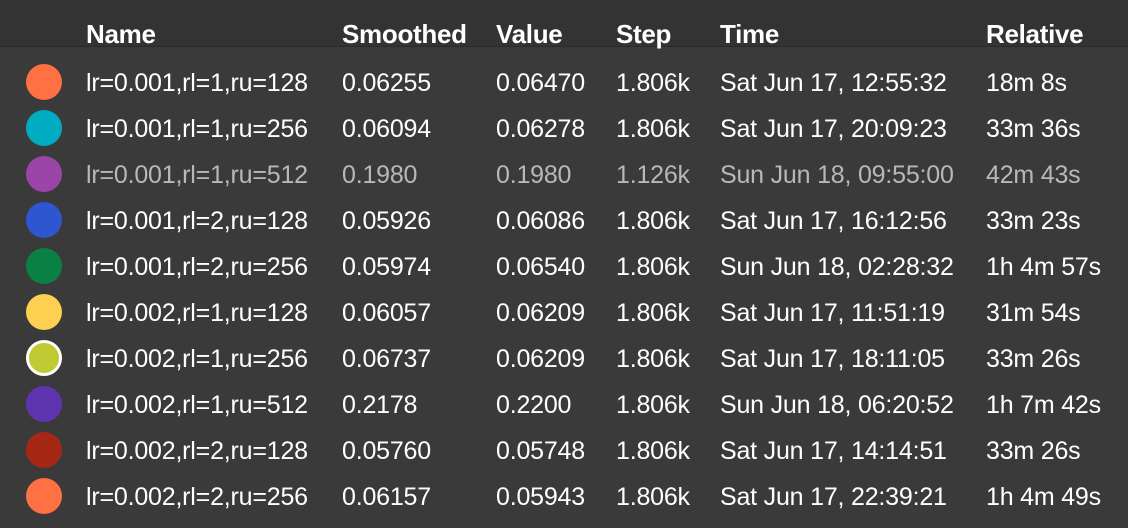 This screenshot has height=528, width=1128. Describe the element at coordinates (644, 34) in the screenshot. I see `column-header-step: Step` at that location.